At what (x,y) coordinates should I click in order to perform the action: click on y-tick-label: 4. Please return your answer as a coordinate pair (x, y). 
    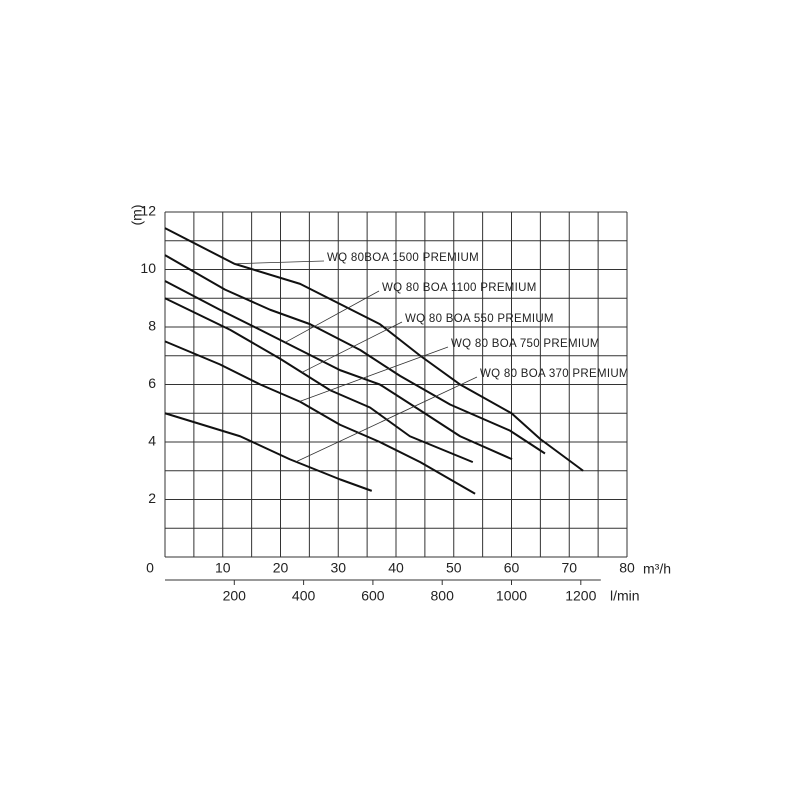
    Looking at the image, I should click on (152, 441).